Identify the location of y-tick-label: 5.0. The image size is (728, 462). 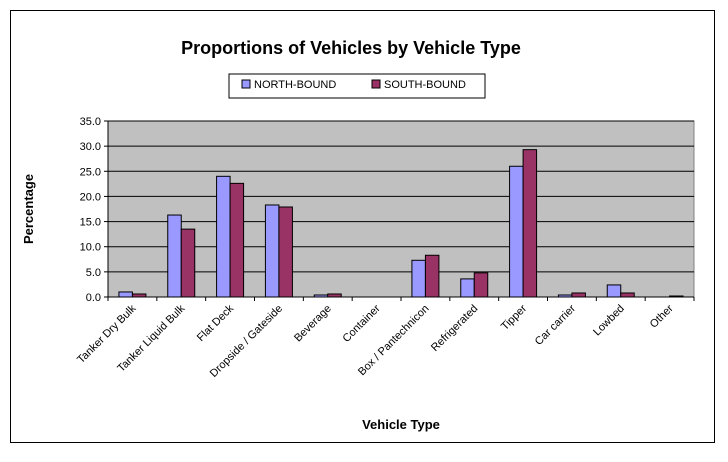
(93, 273).